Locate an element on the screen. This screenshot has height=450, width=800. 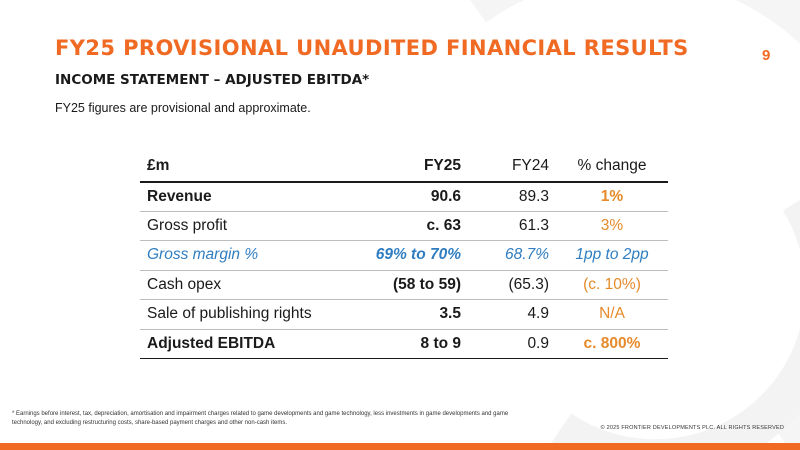
column-header-fy24: FY24 is located at coordinates (512, 167).